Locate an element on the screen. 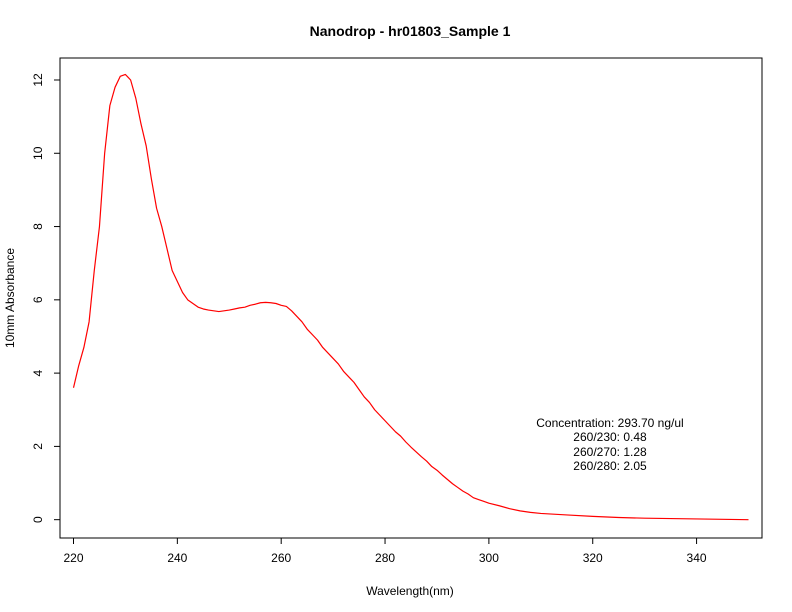 This screenshot has height=612, width=792. y-tick-label: 4 is located at coordinates (38, 372).